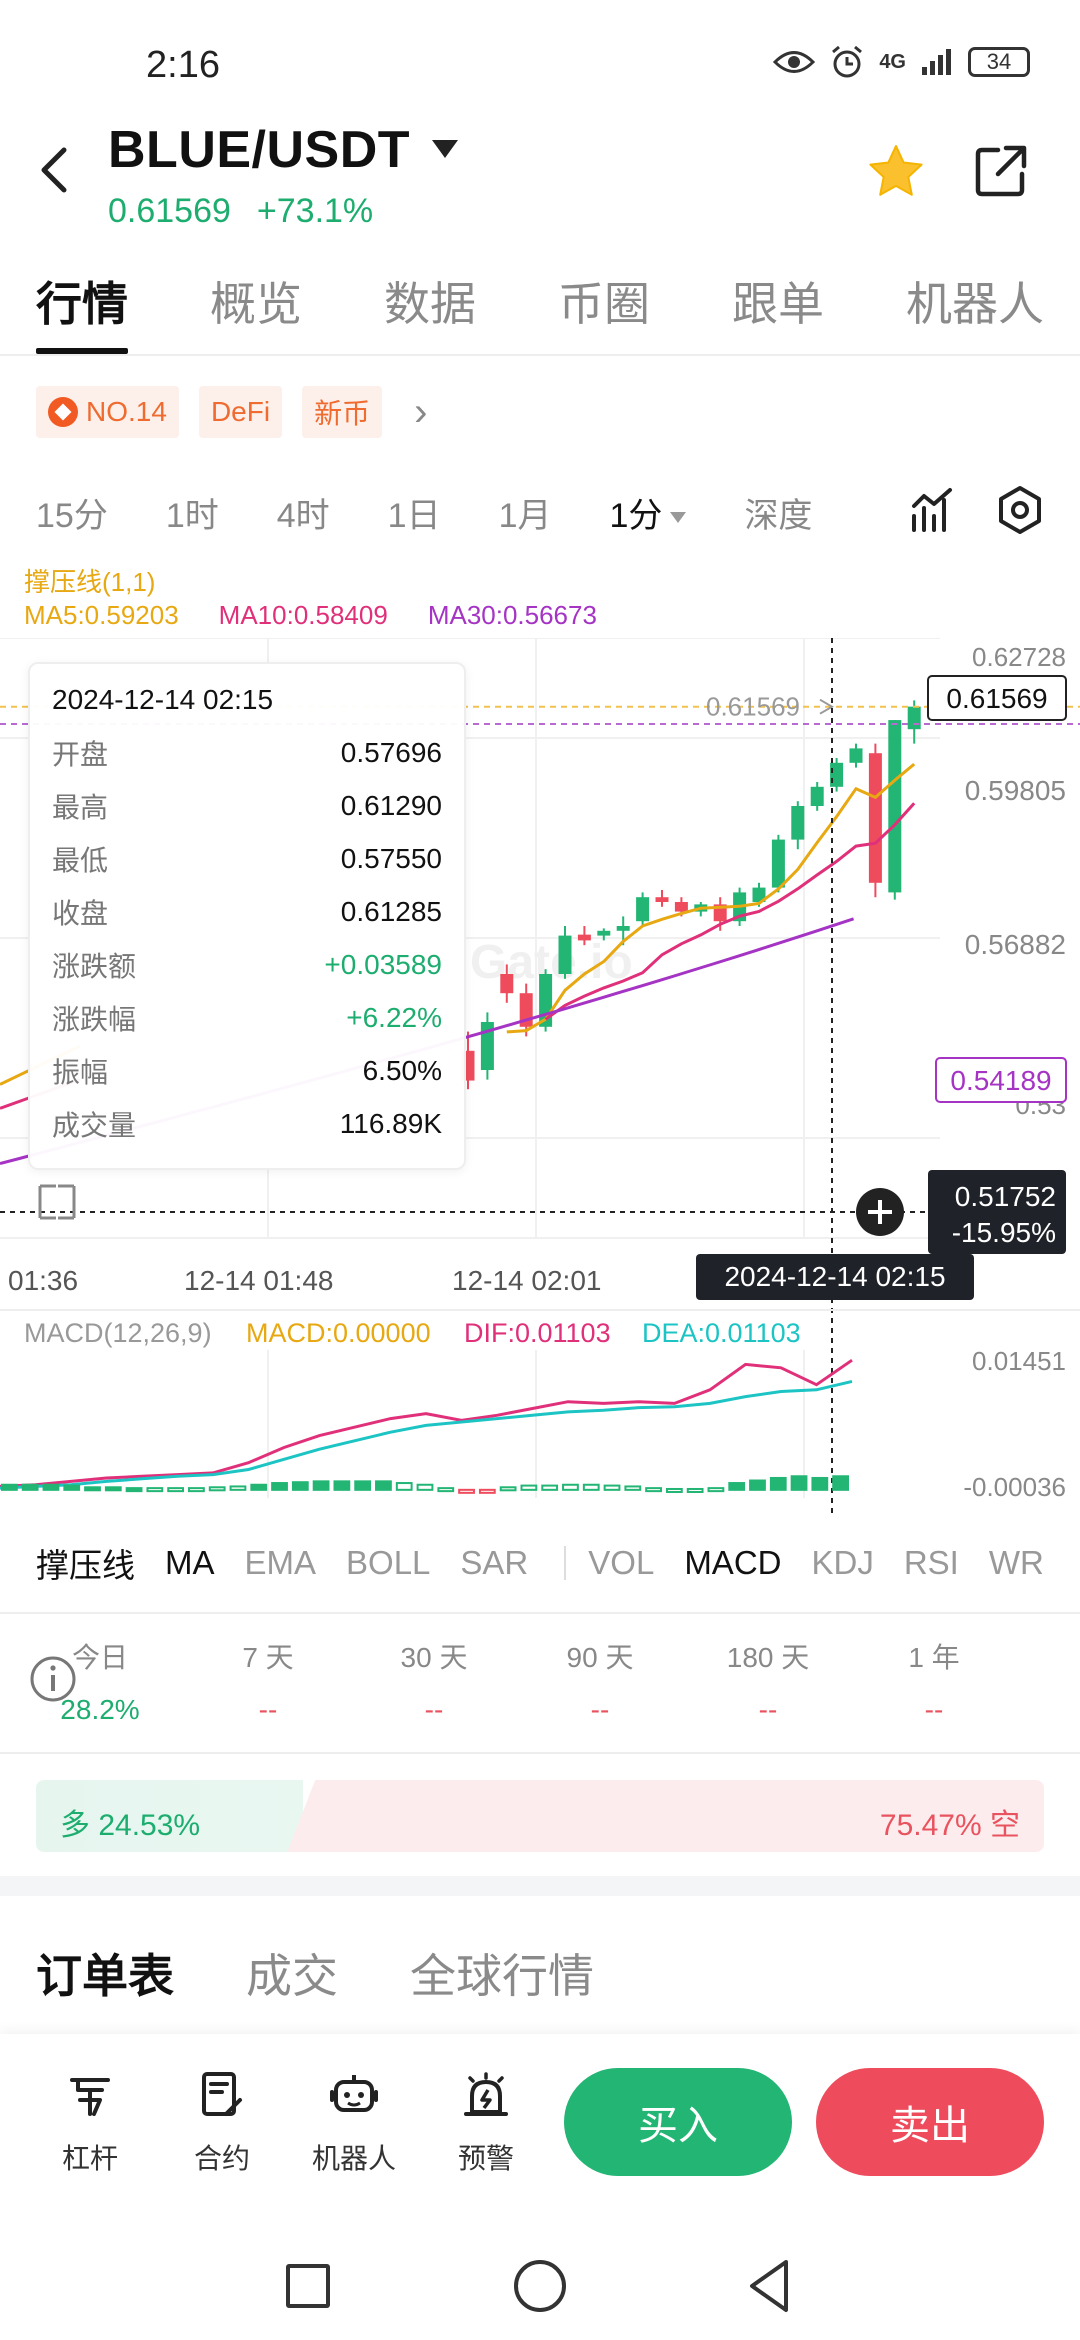  I want to click on period-stats: 今日 28.2% 7 天 -- 30 天 -- 90 天 -- 180 天 -- 1 年 --, so click(540, 1683).